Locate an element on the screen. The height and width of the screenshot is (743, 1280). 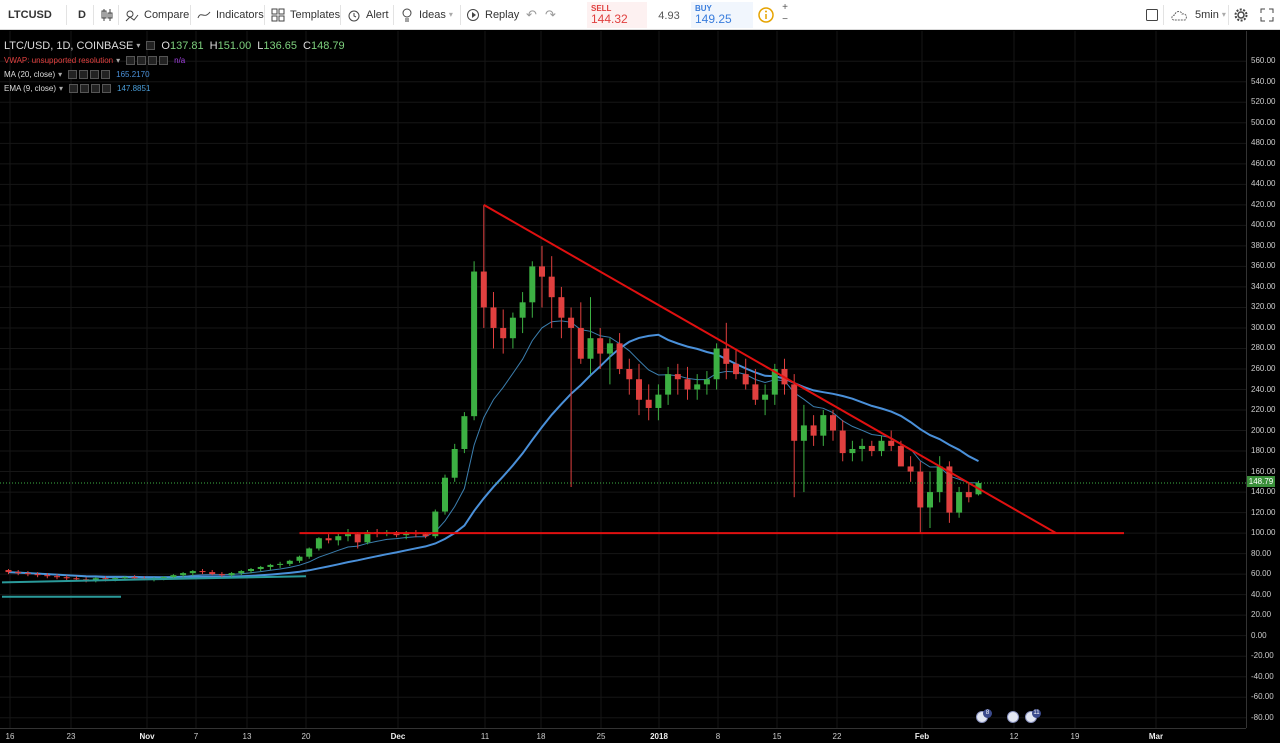
sell-price: 144.32 is located at coordinates (609, 19).